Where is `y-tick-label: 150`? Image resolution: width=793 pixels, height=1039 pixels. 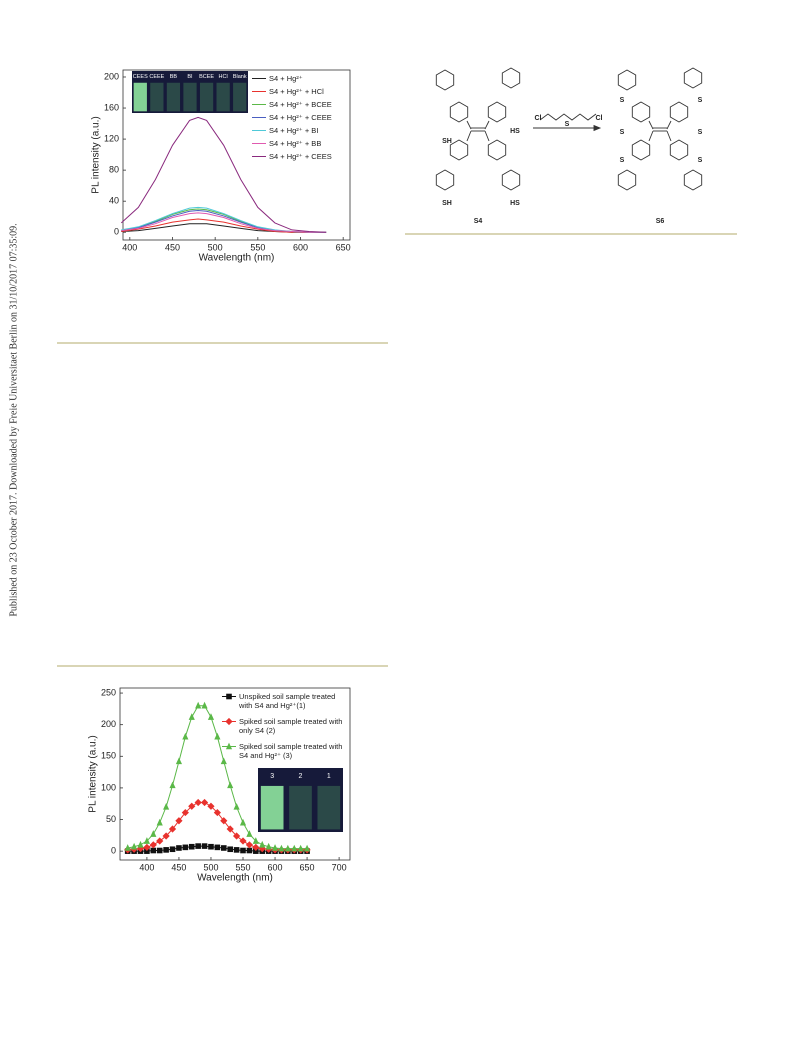
y-tick-label: 150 is located at coordinates (108, 756).